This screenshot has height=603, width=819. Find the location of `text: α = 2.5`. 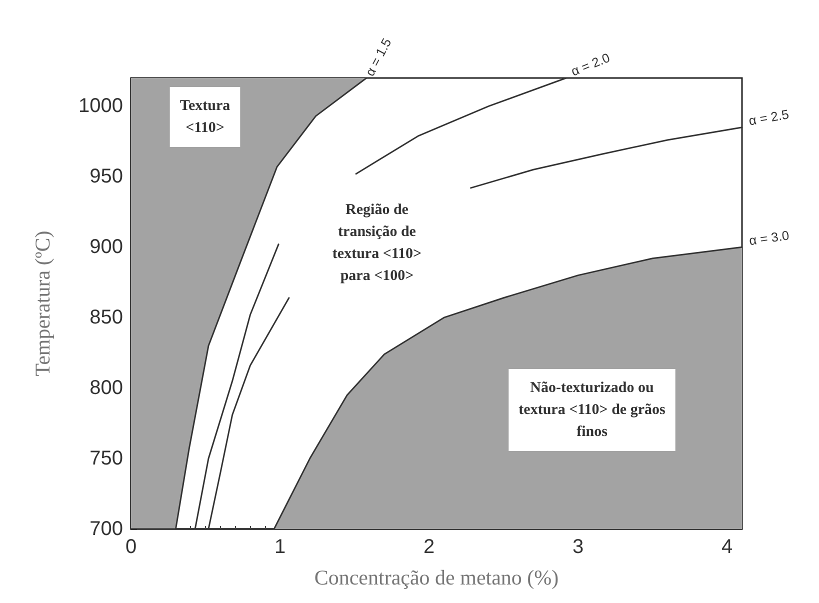

text: α = 2.5 is located at coordinates (769, 117).